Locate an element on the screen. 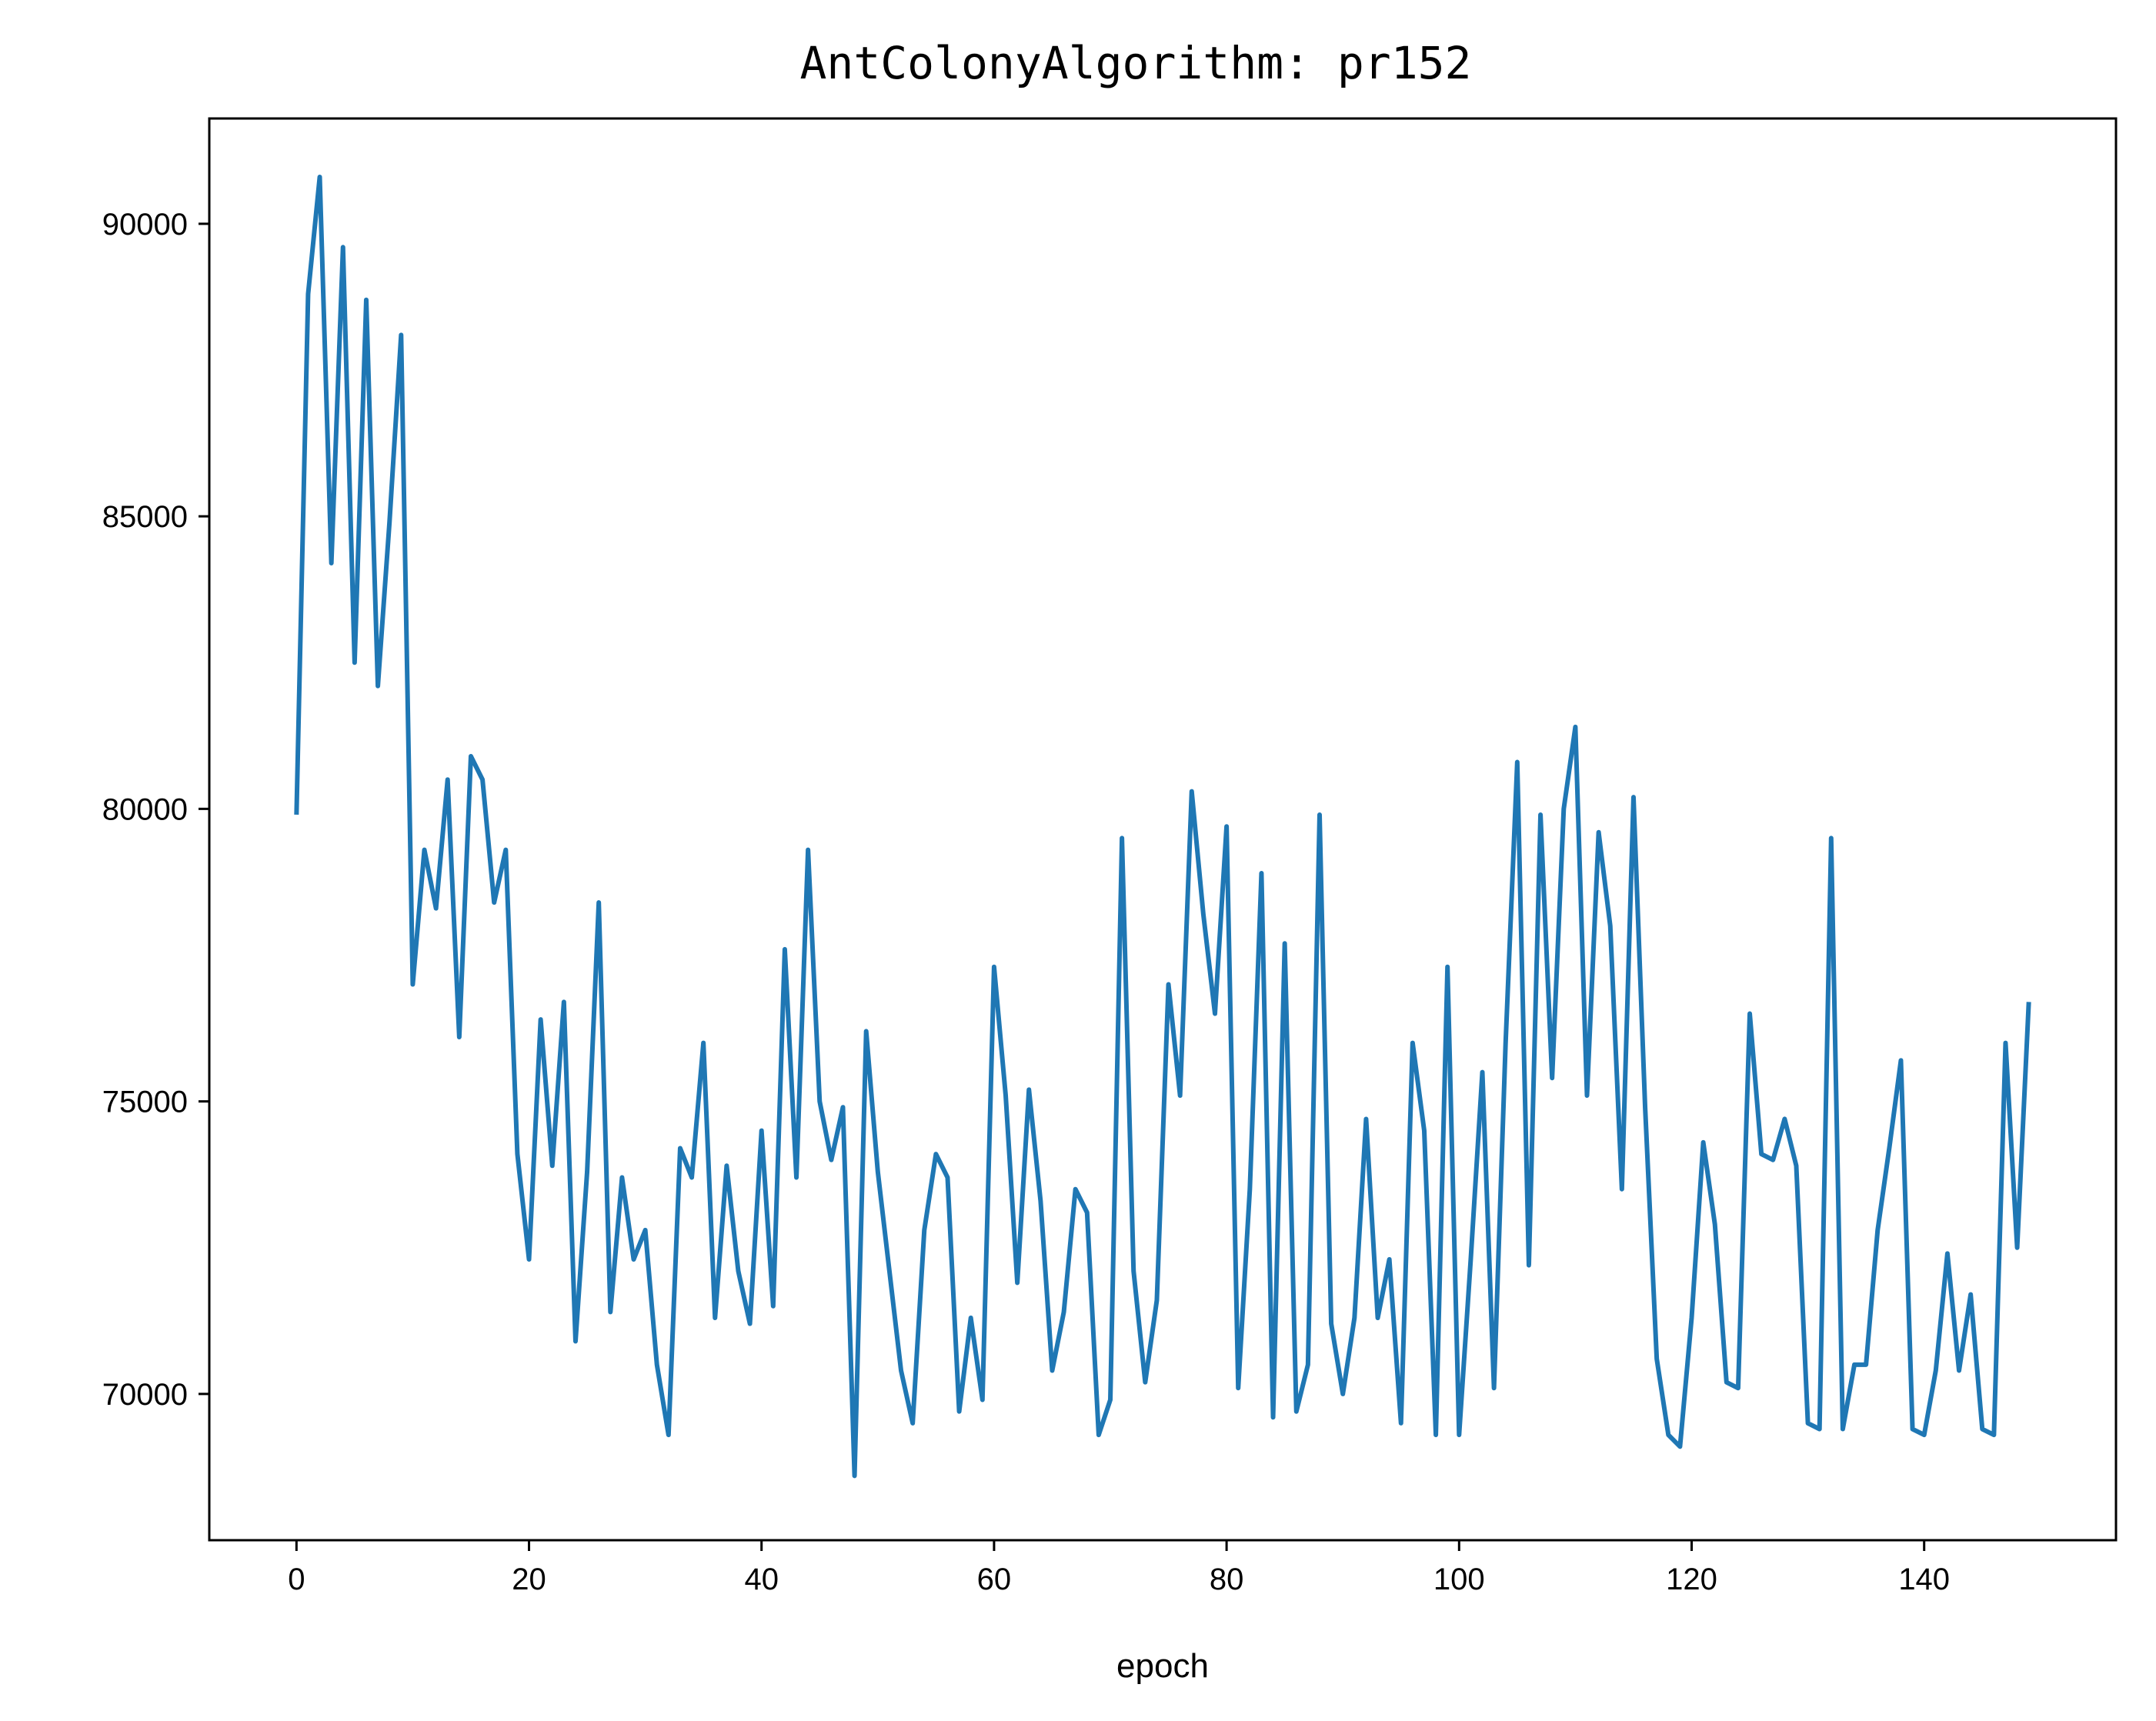 This screenshot has height=1721, width=2156. x-tick-label: 20 is located at coordinates (529, 1579).